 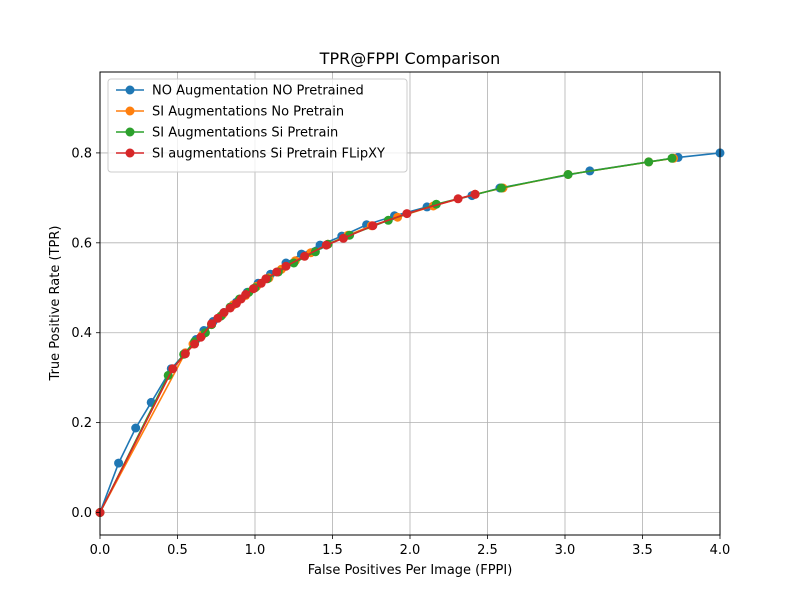 What do you see at coordinates (410, 570) in the screenshot?
I see `x-axis-label: False Positives Per Image (FPPI)` at bounding box center [410, 570].